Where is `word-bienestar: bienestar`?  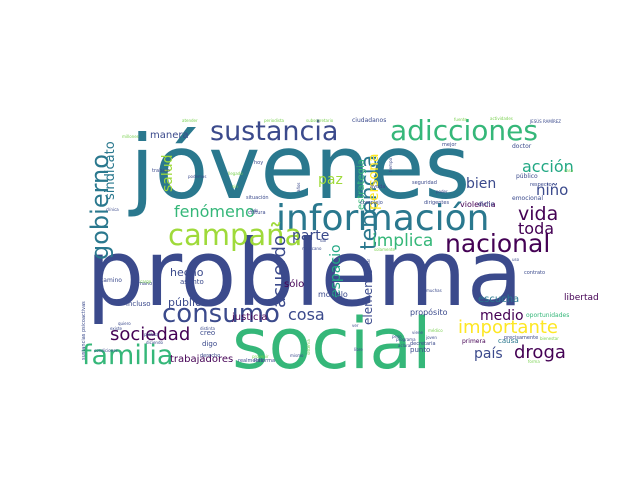 word-bienestar: bienestar is located at coordinates (549, 338).